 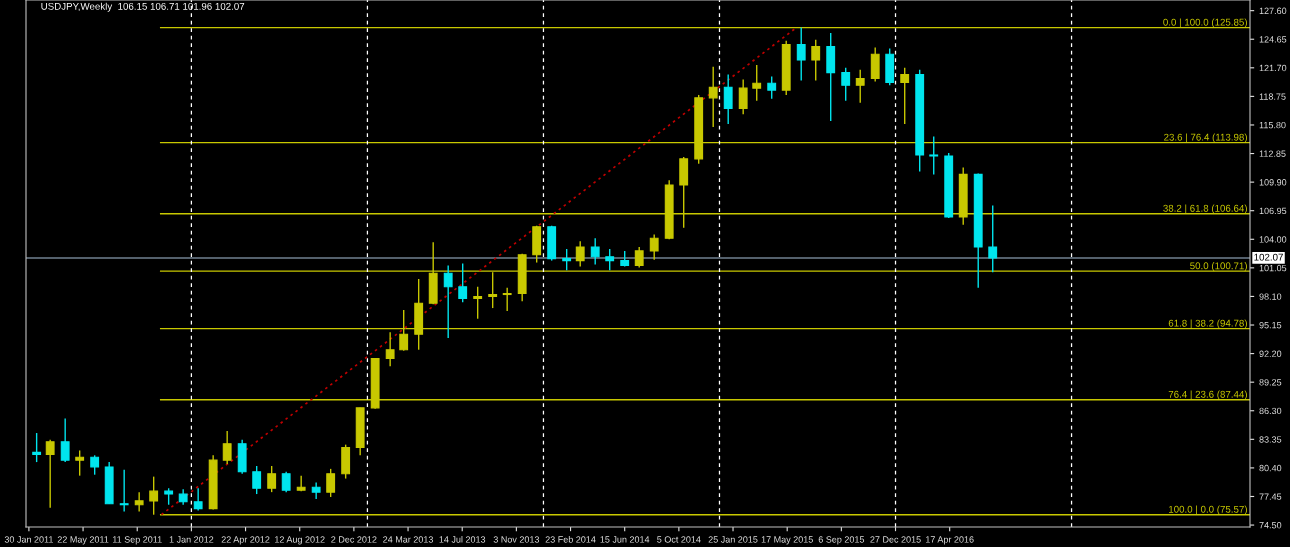 What do you see at coordinates (895, 539) in the screenshot?
I see `x-tick-label: 27 Dec 2015` at bounding box center [895, 539].